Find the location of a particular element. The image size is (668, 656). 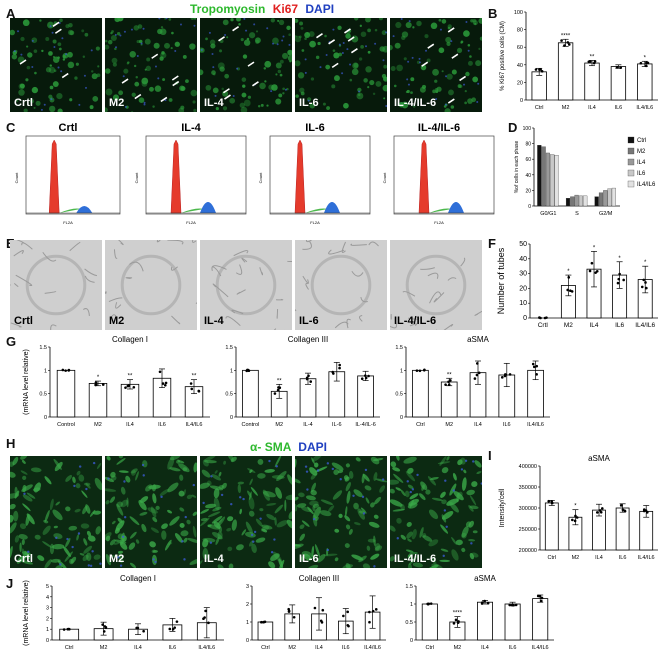

chart-j3: aSMA 0 0.5 1 1.5 Ctrl **** M2 IL4 IL6 IL4/IL6 is located at coordinates (479, 612).